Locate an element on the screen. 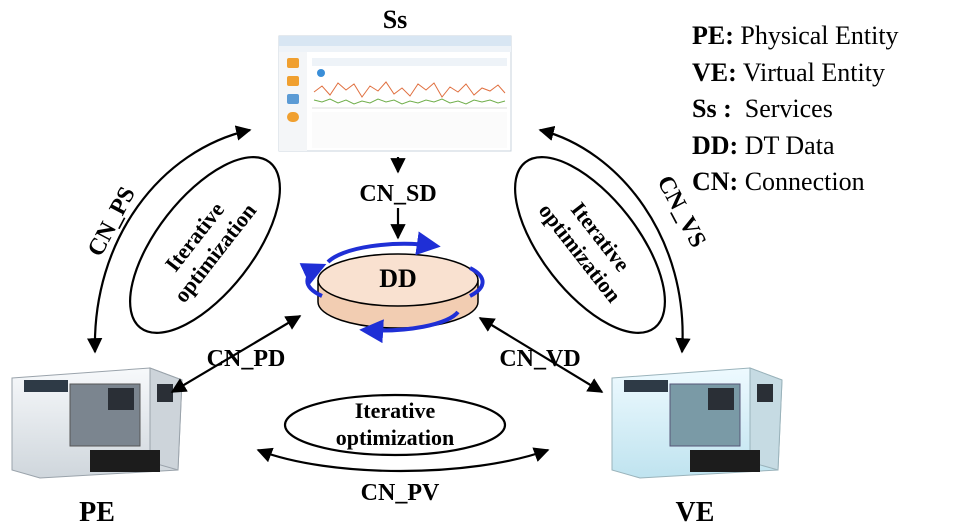 Image resolution: width=965 pixels, height=531 pixels. cn-ps-label: CN_PS is located at coordinates (112, 222).